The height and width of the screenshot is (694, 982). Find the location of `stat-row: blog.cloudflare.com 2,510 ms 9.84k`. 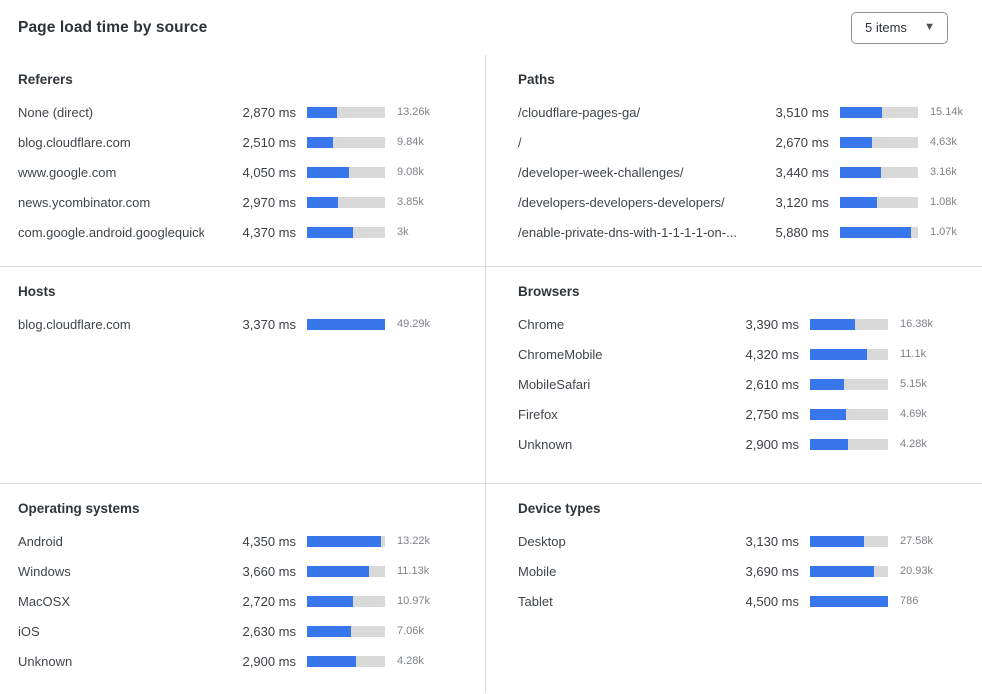

stat-row: blog.cloudflare.com 2,510 ms 9.84k is located at coordinates (231, 142).